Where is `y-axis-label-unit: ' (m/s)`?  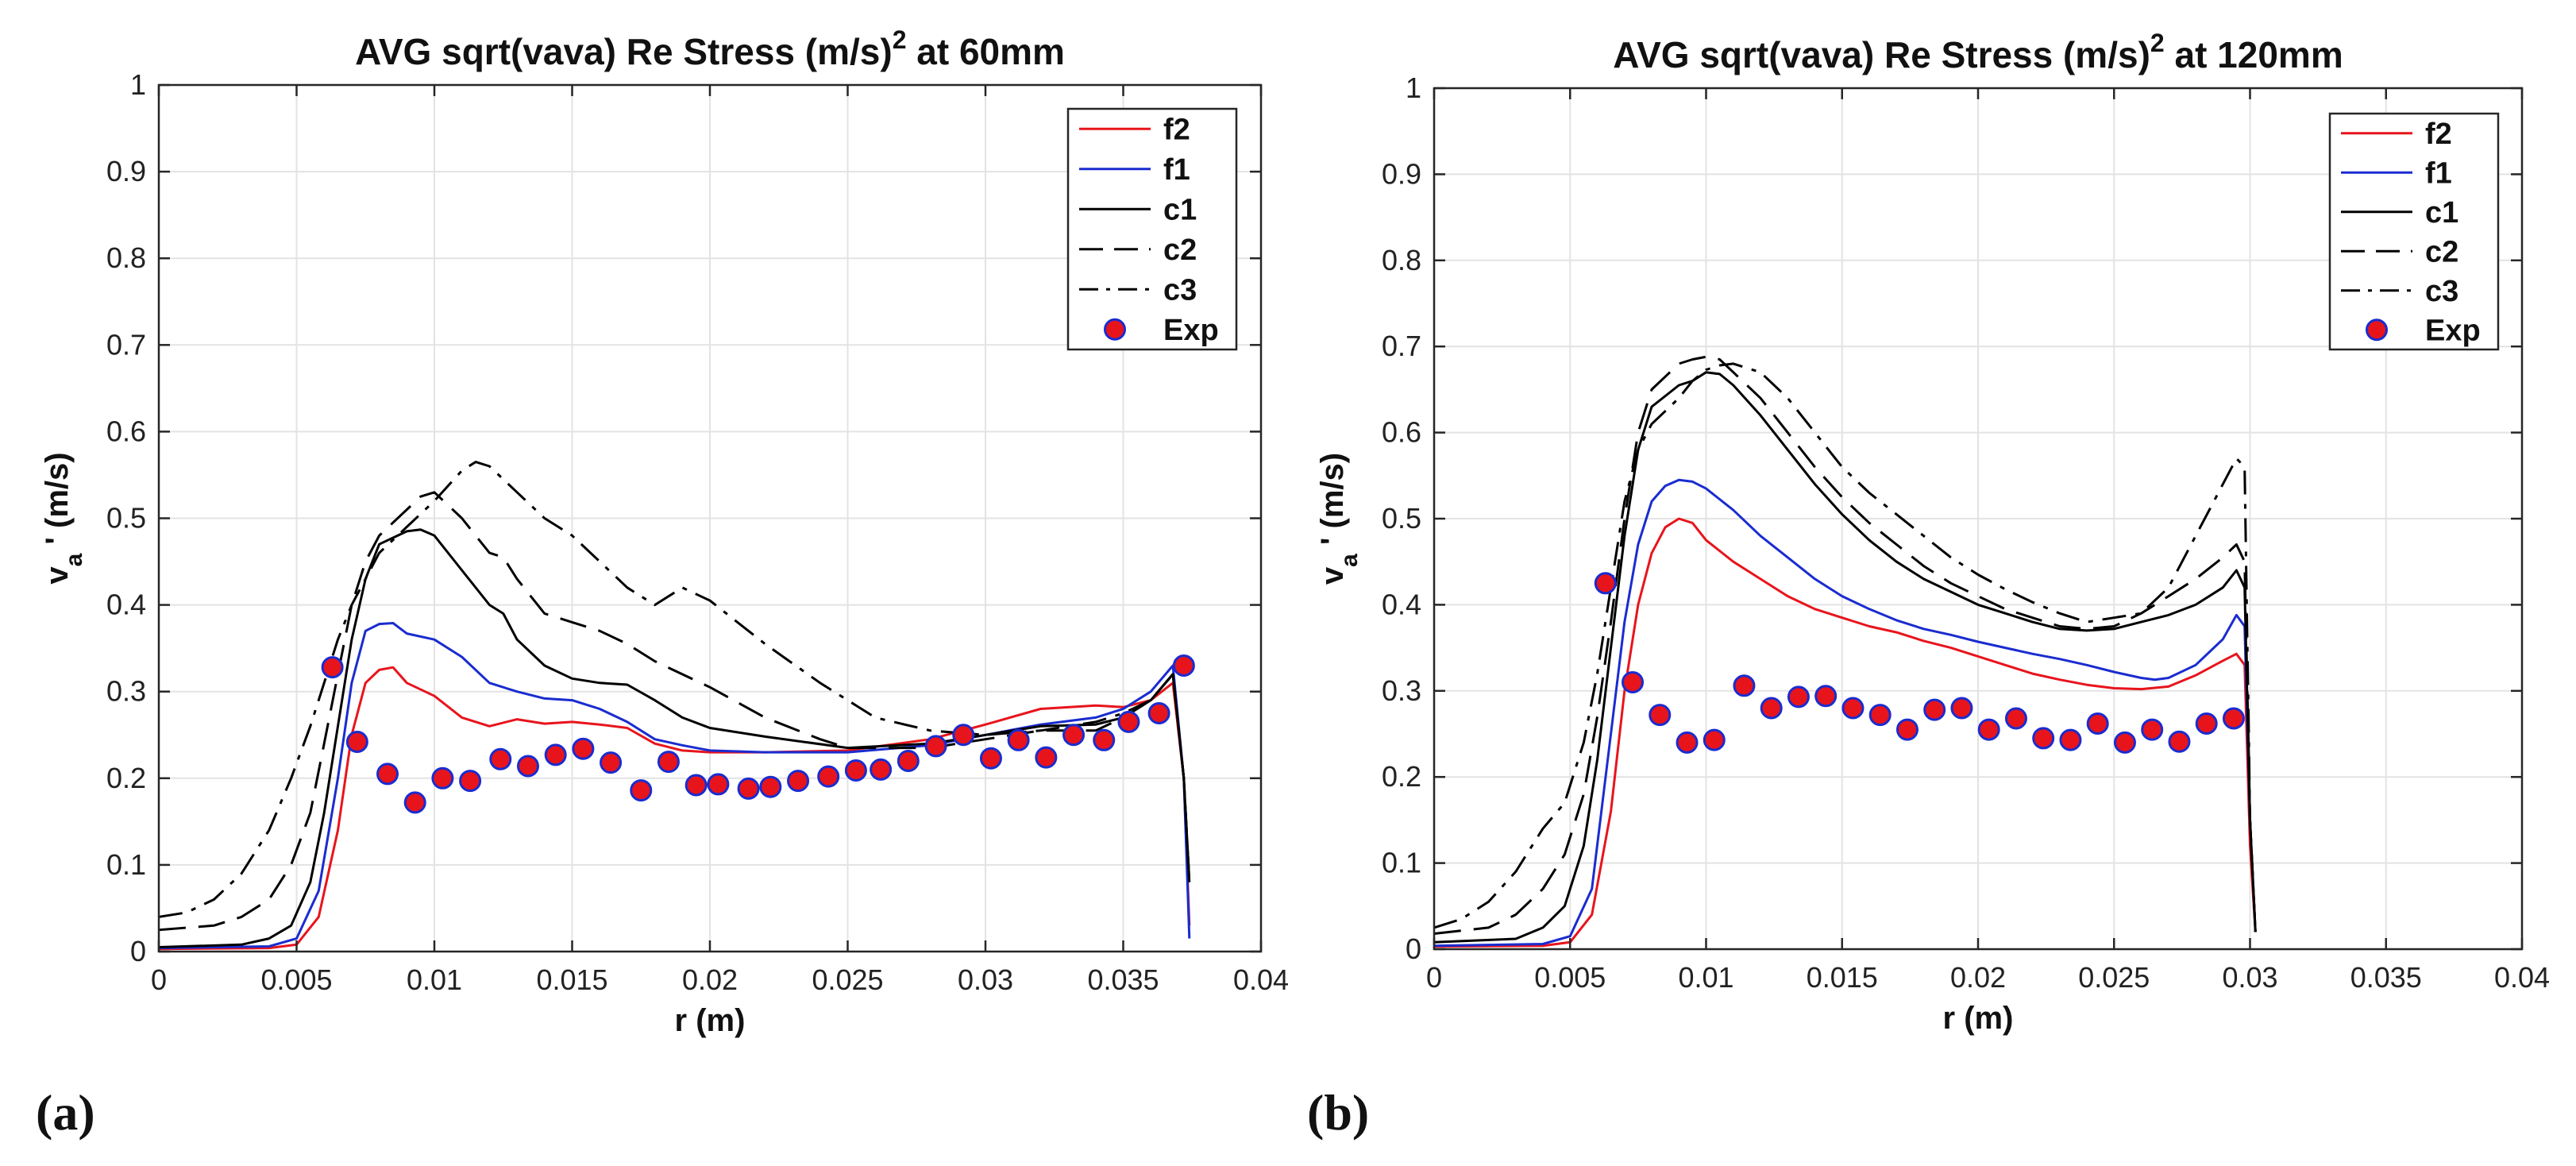 y-axis-label-unit: ' (m/s) is located at coordinates (1332, 503).